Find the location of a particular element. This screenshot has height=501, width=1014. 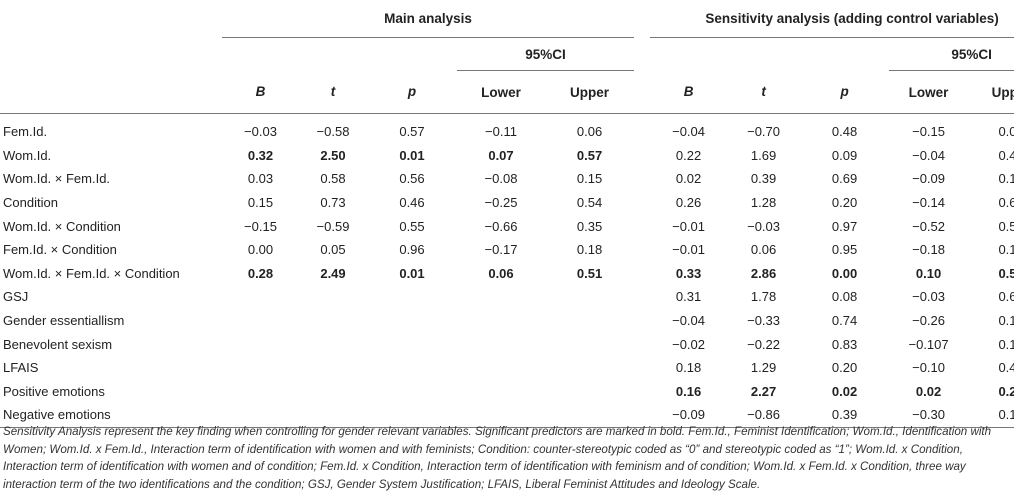

main-cell: 0.18 is located at coordinates (589, 250).